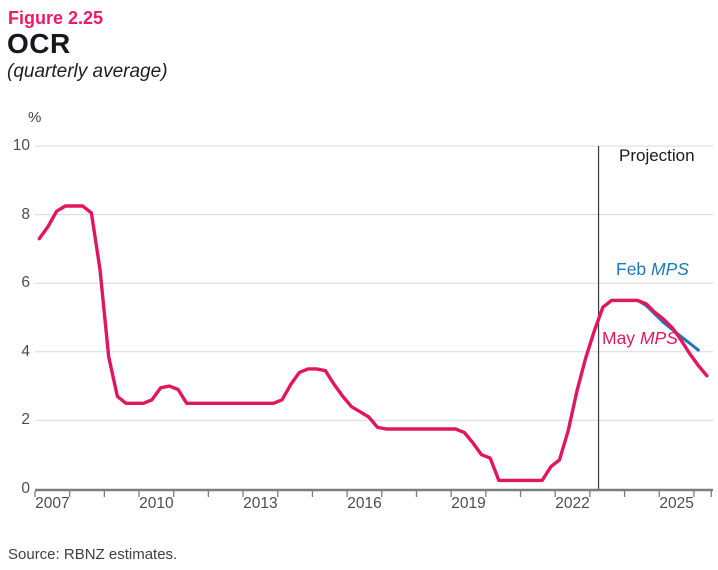 This screenshot has width=718, height=570. Describe the element at coordinates (658, 338) in the screenshot. I see `may-mps-label-italic: MPS` at that location.